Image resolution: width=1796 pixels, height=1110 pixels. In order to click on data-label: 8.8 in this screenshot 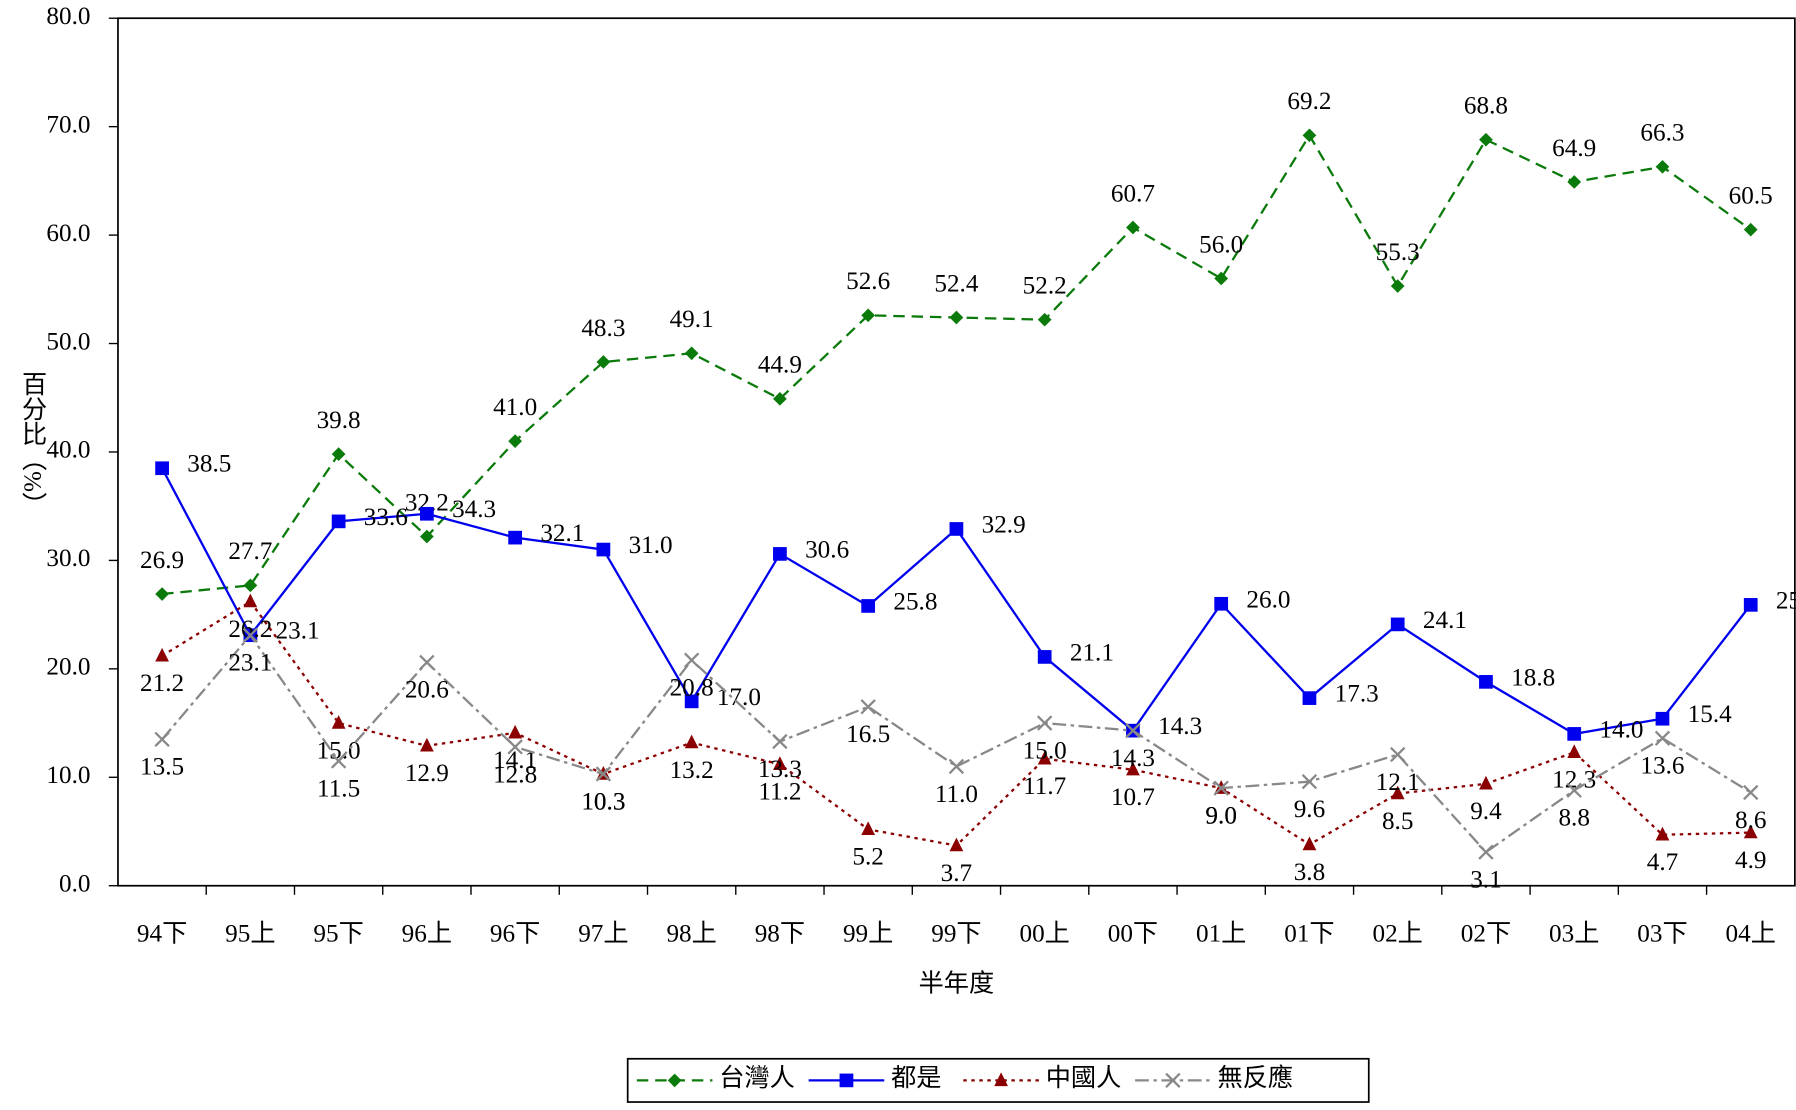, I will do `click(1573, 818)`.